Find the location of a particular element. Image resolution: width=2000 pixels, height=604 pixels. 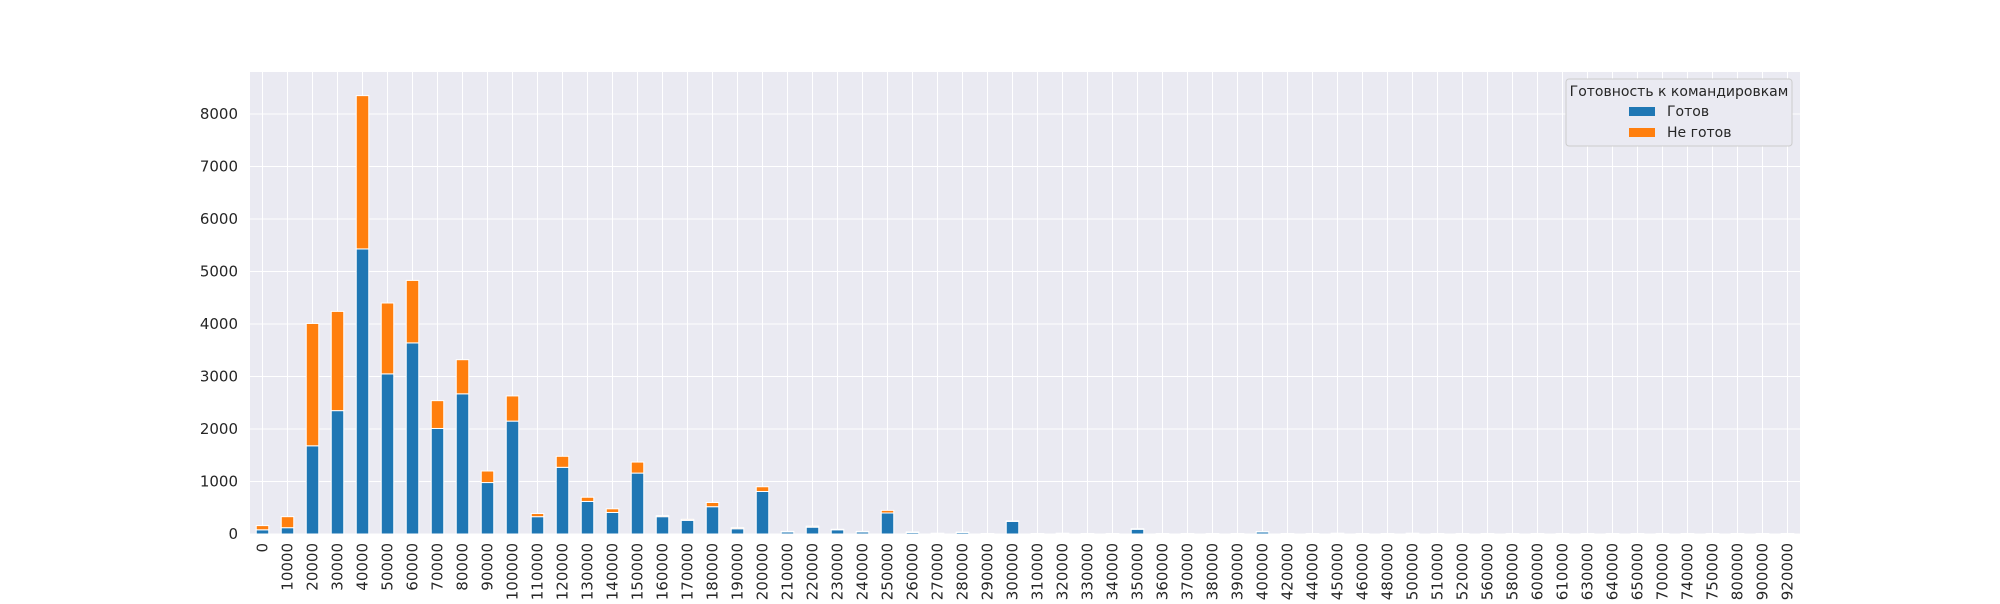

x-tick-label: 450000 is located at coordinates (1338, 571).